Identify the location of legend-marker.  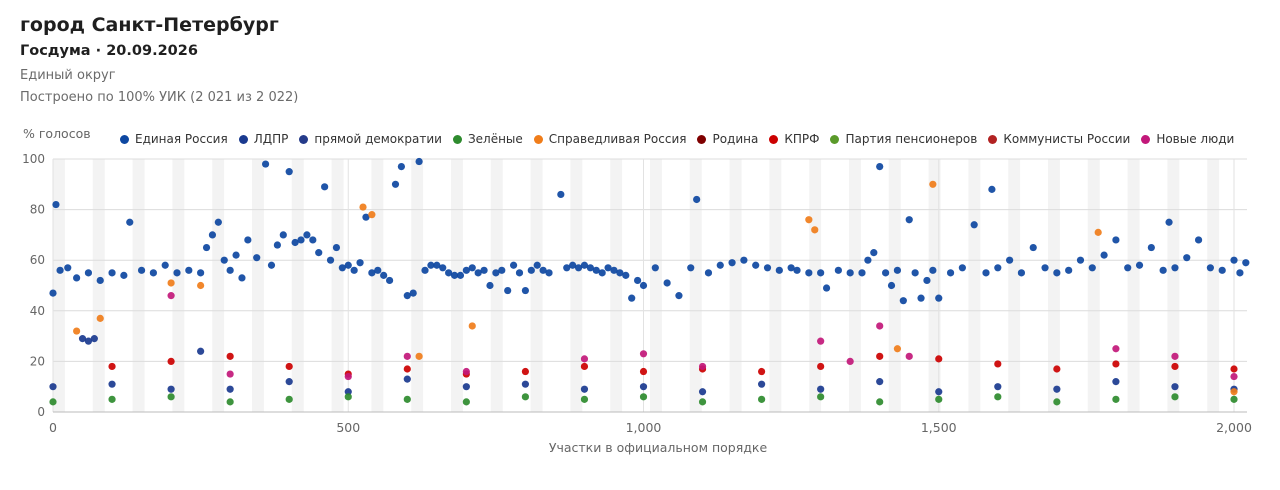
(304, 139).